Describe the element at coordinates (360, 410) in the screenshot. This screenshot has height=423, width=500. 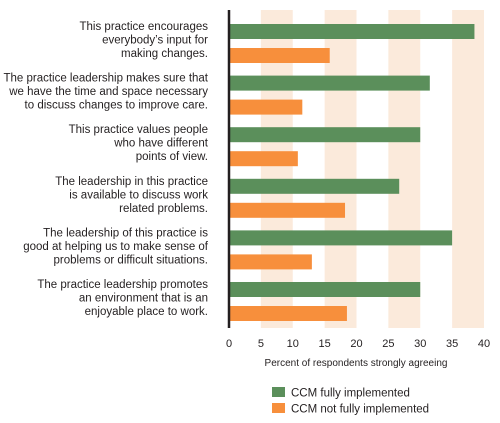
I see `legend-label: CCM not fully implemented` at that location.